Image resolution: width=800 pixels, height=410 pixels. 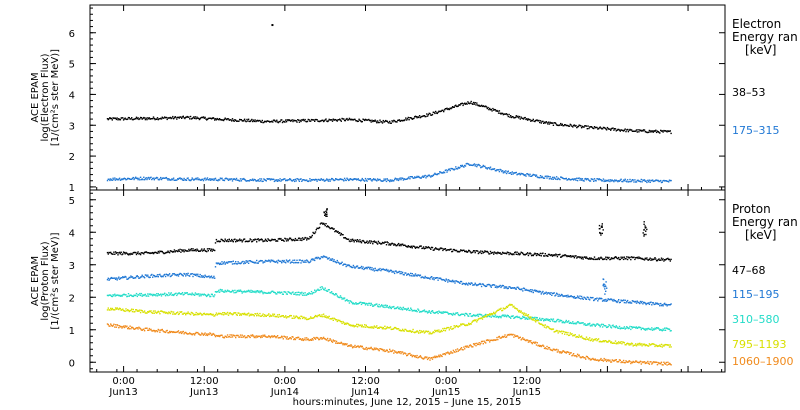 What do you see at coordinates (765, 222) in the screenshot?
I see `legend-title: Energy ran` at bounding box center [765, 222].